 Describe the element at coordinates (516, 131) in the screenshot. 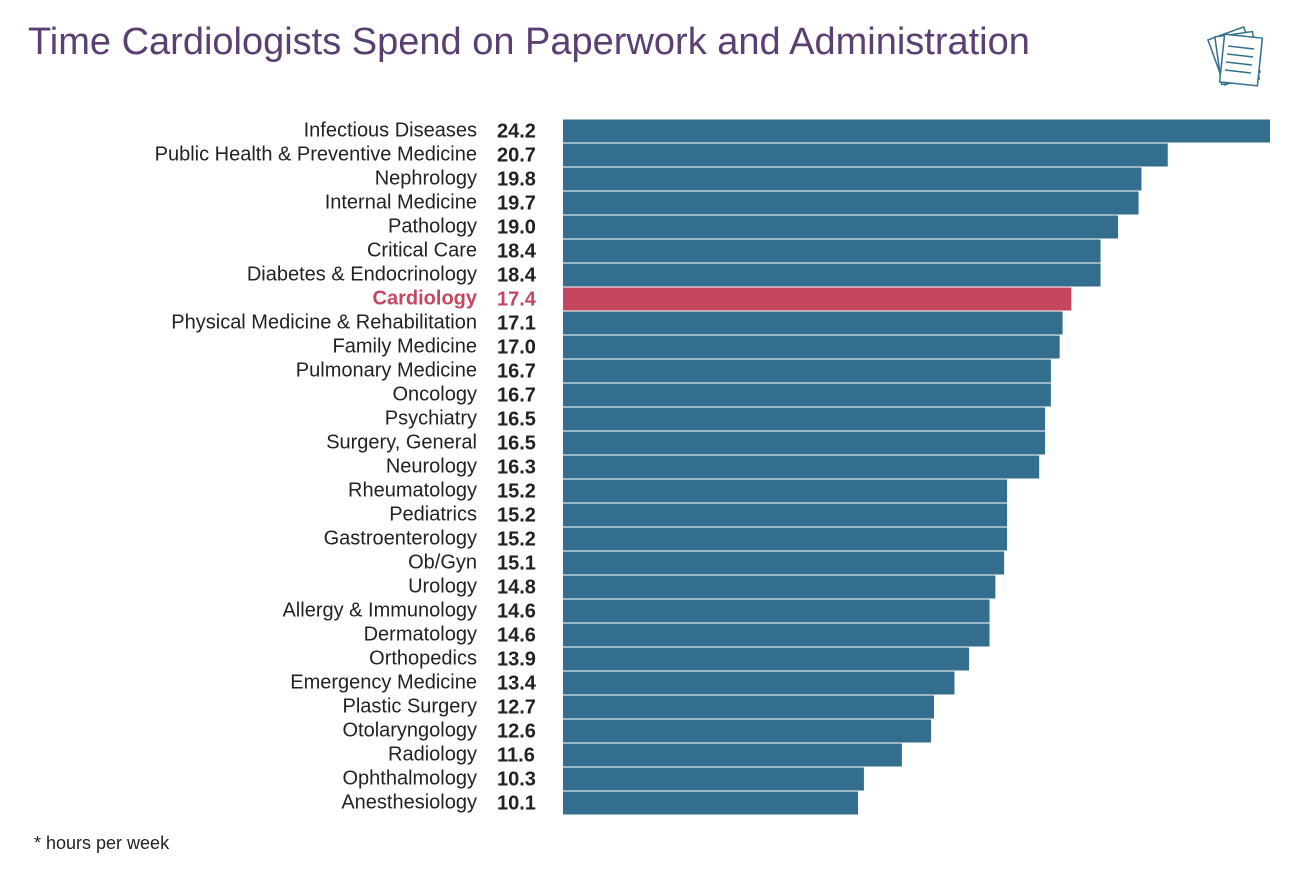

I see `value-label: 24.2` at that location.